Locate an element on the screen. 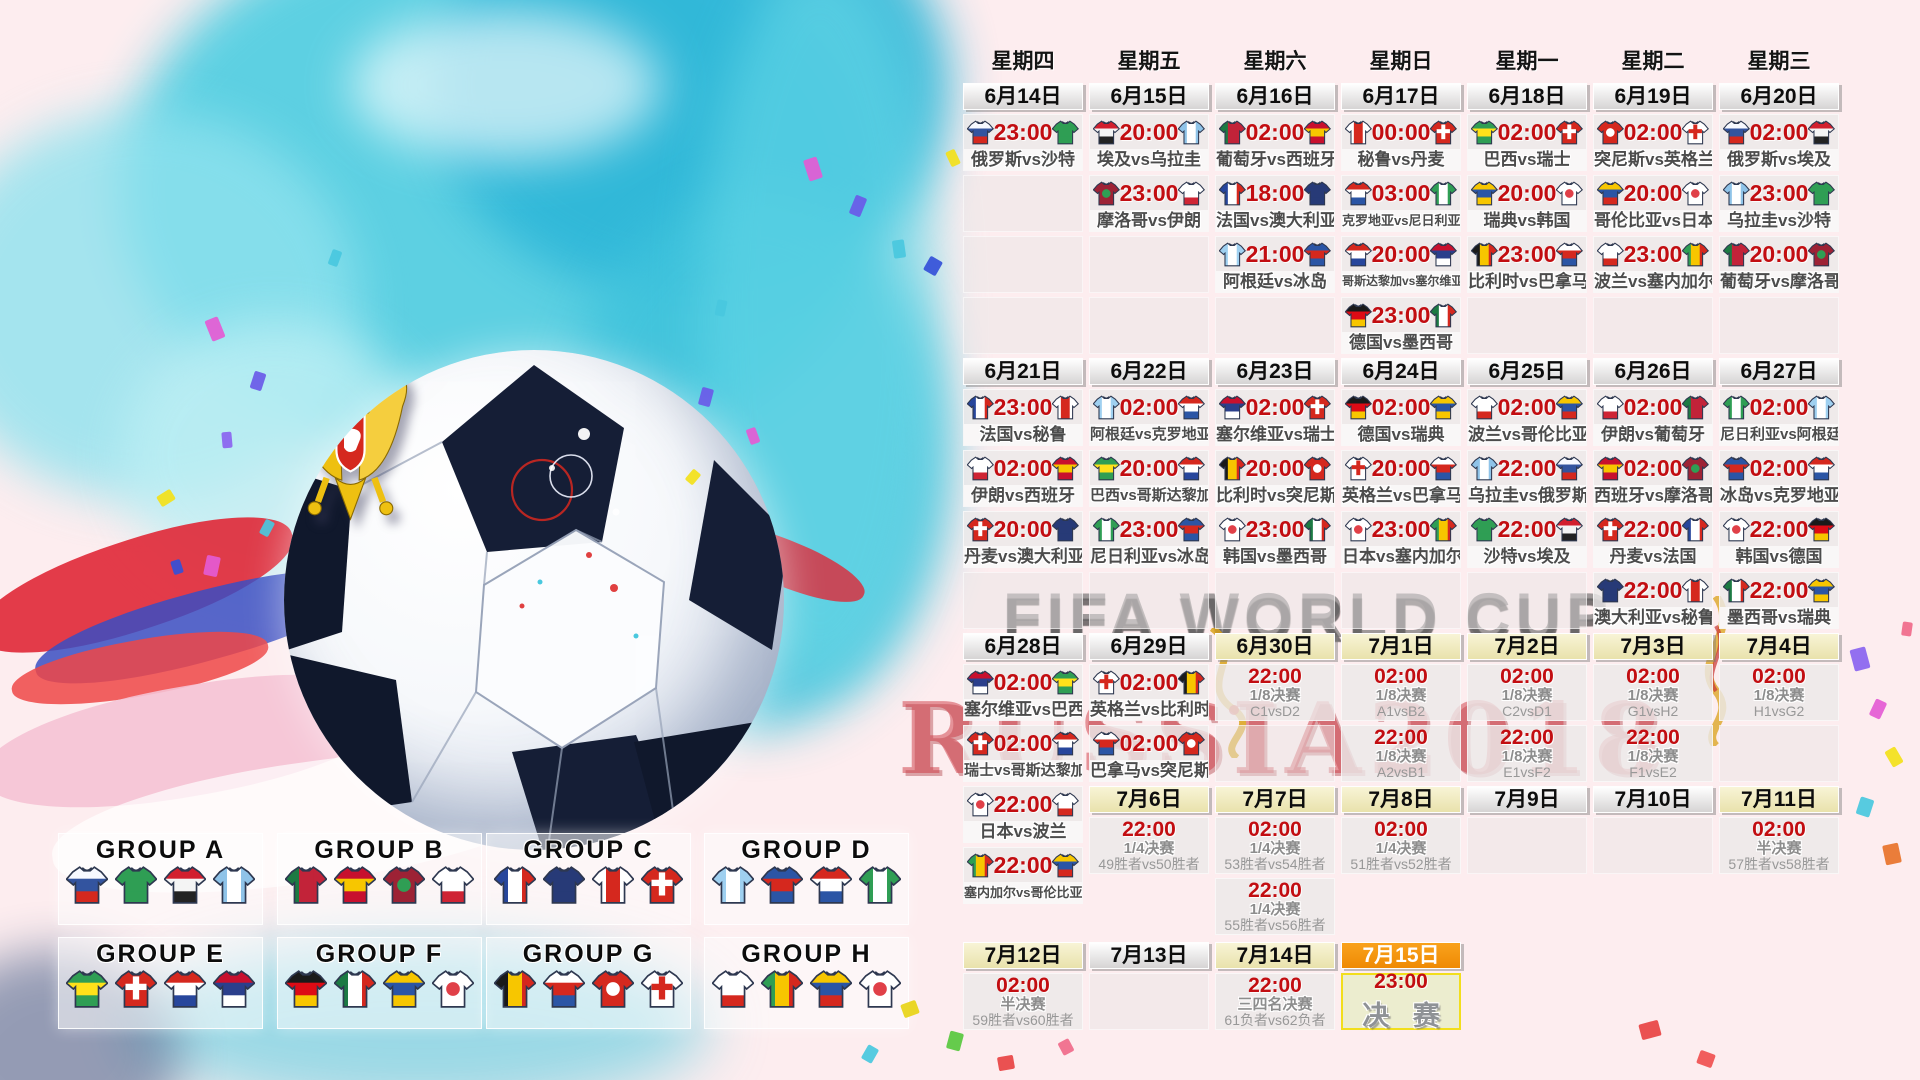  date-header: 7月7日 is located at coordinates (1275, 799).